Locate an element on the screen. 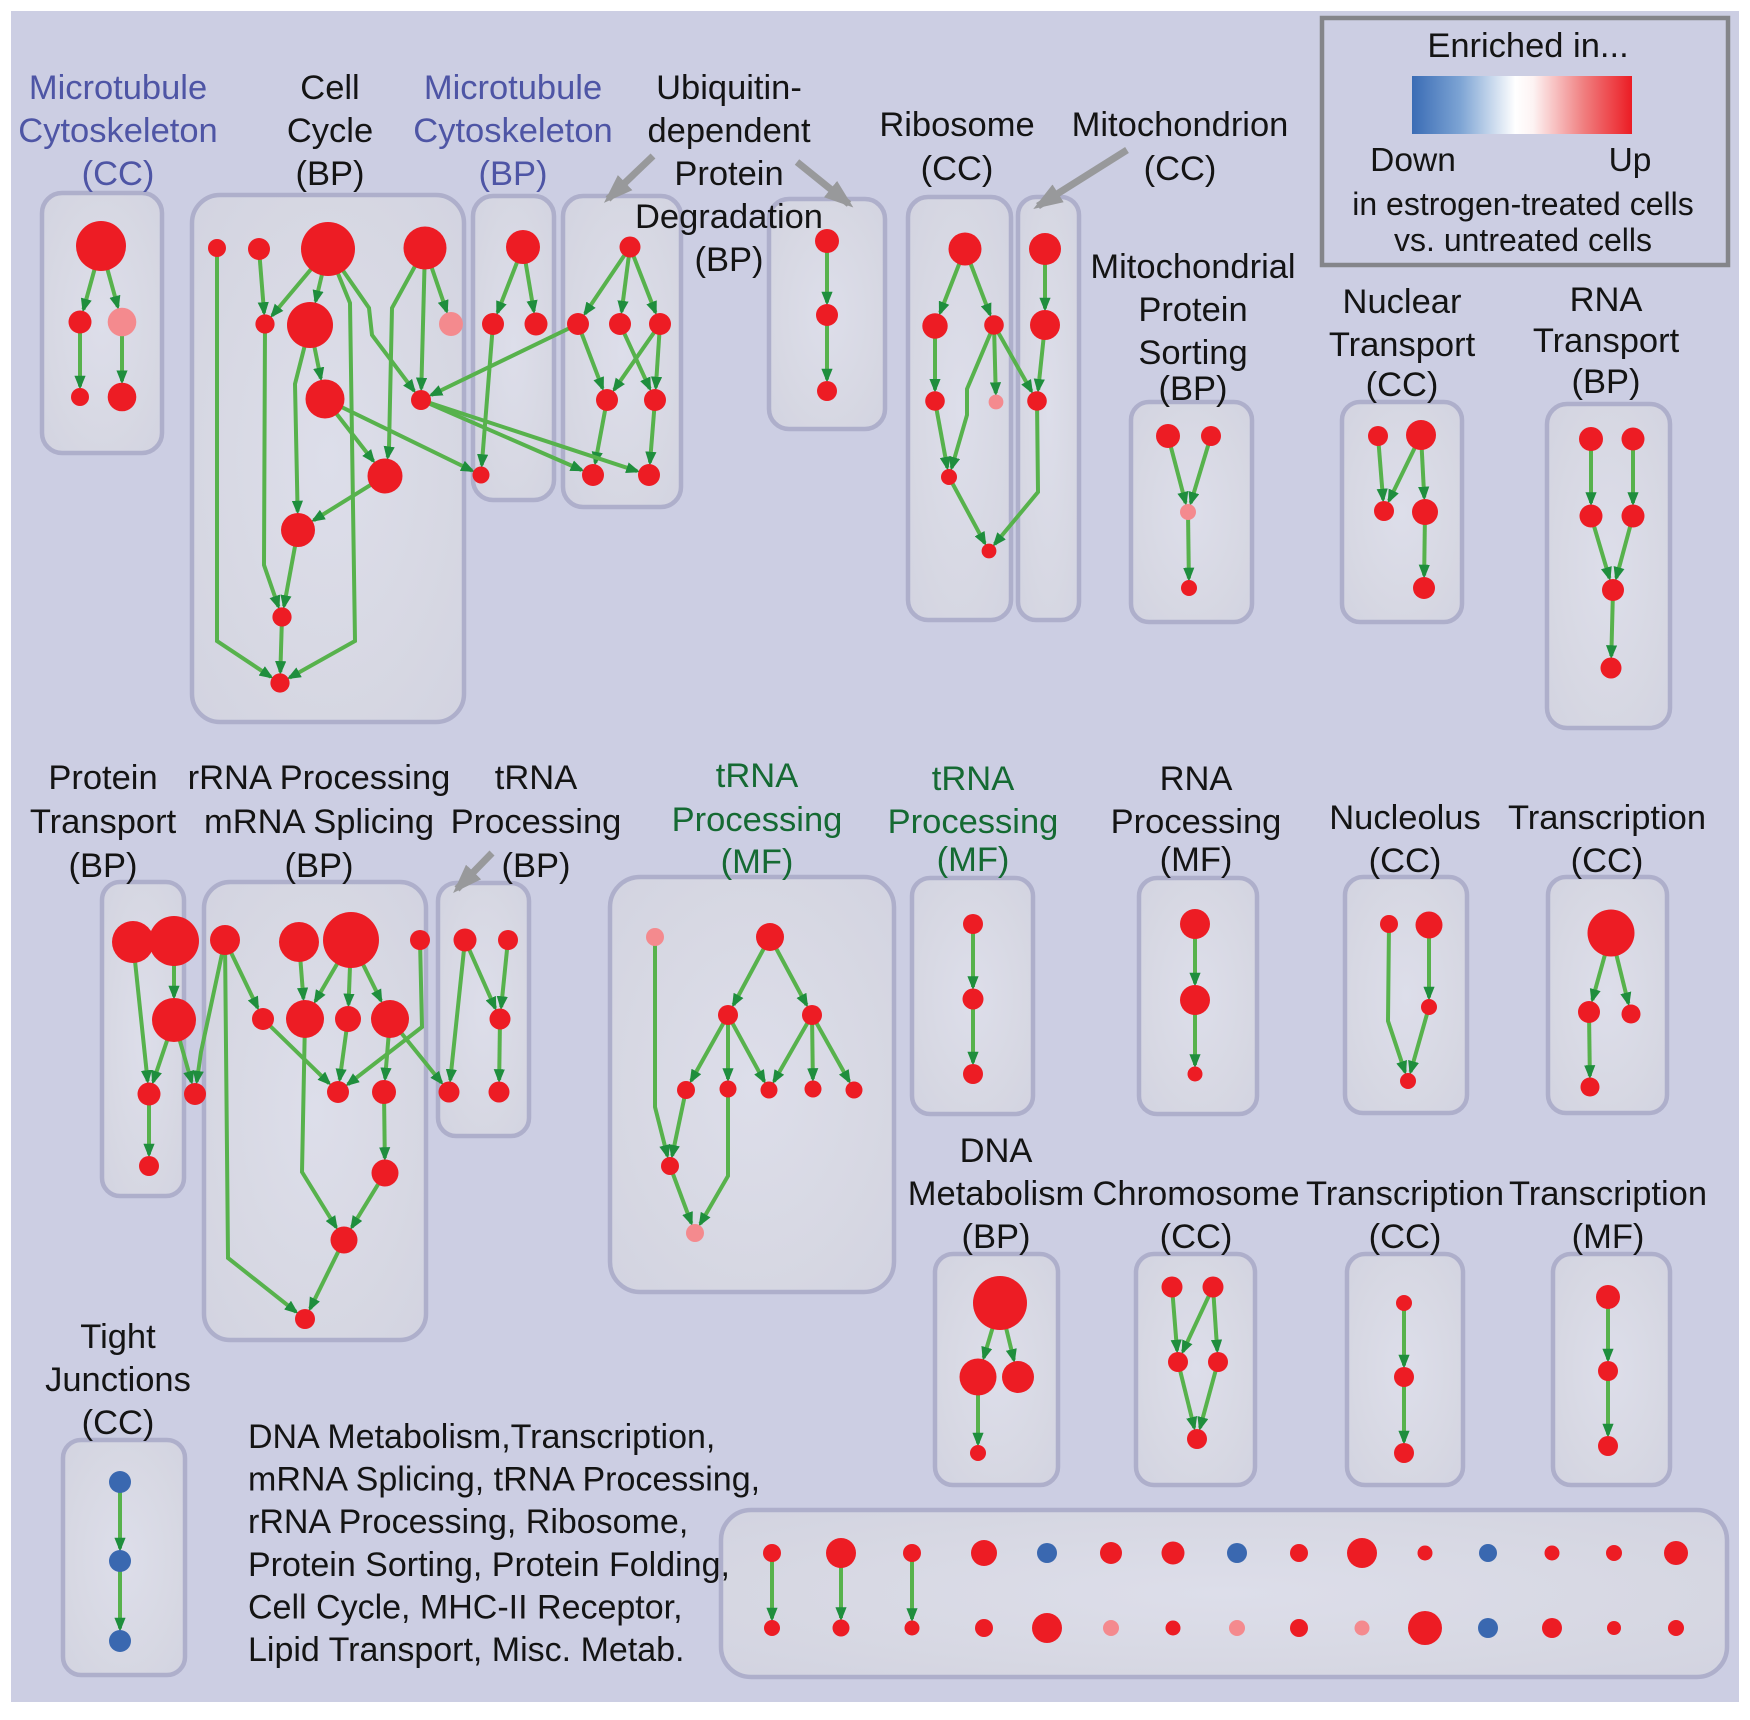 This screenshot has height=1720, width=1750. svg-text: Lipid Transport, Misc. Metab. is located at coordinates (466, 1650).